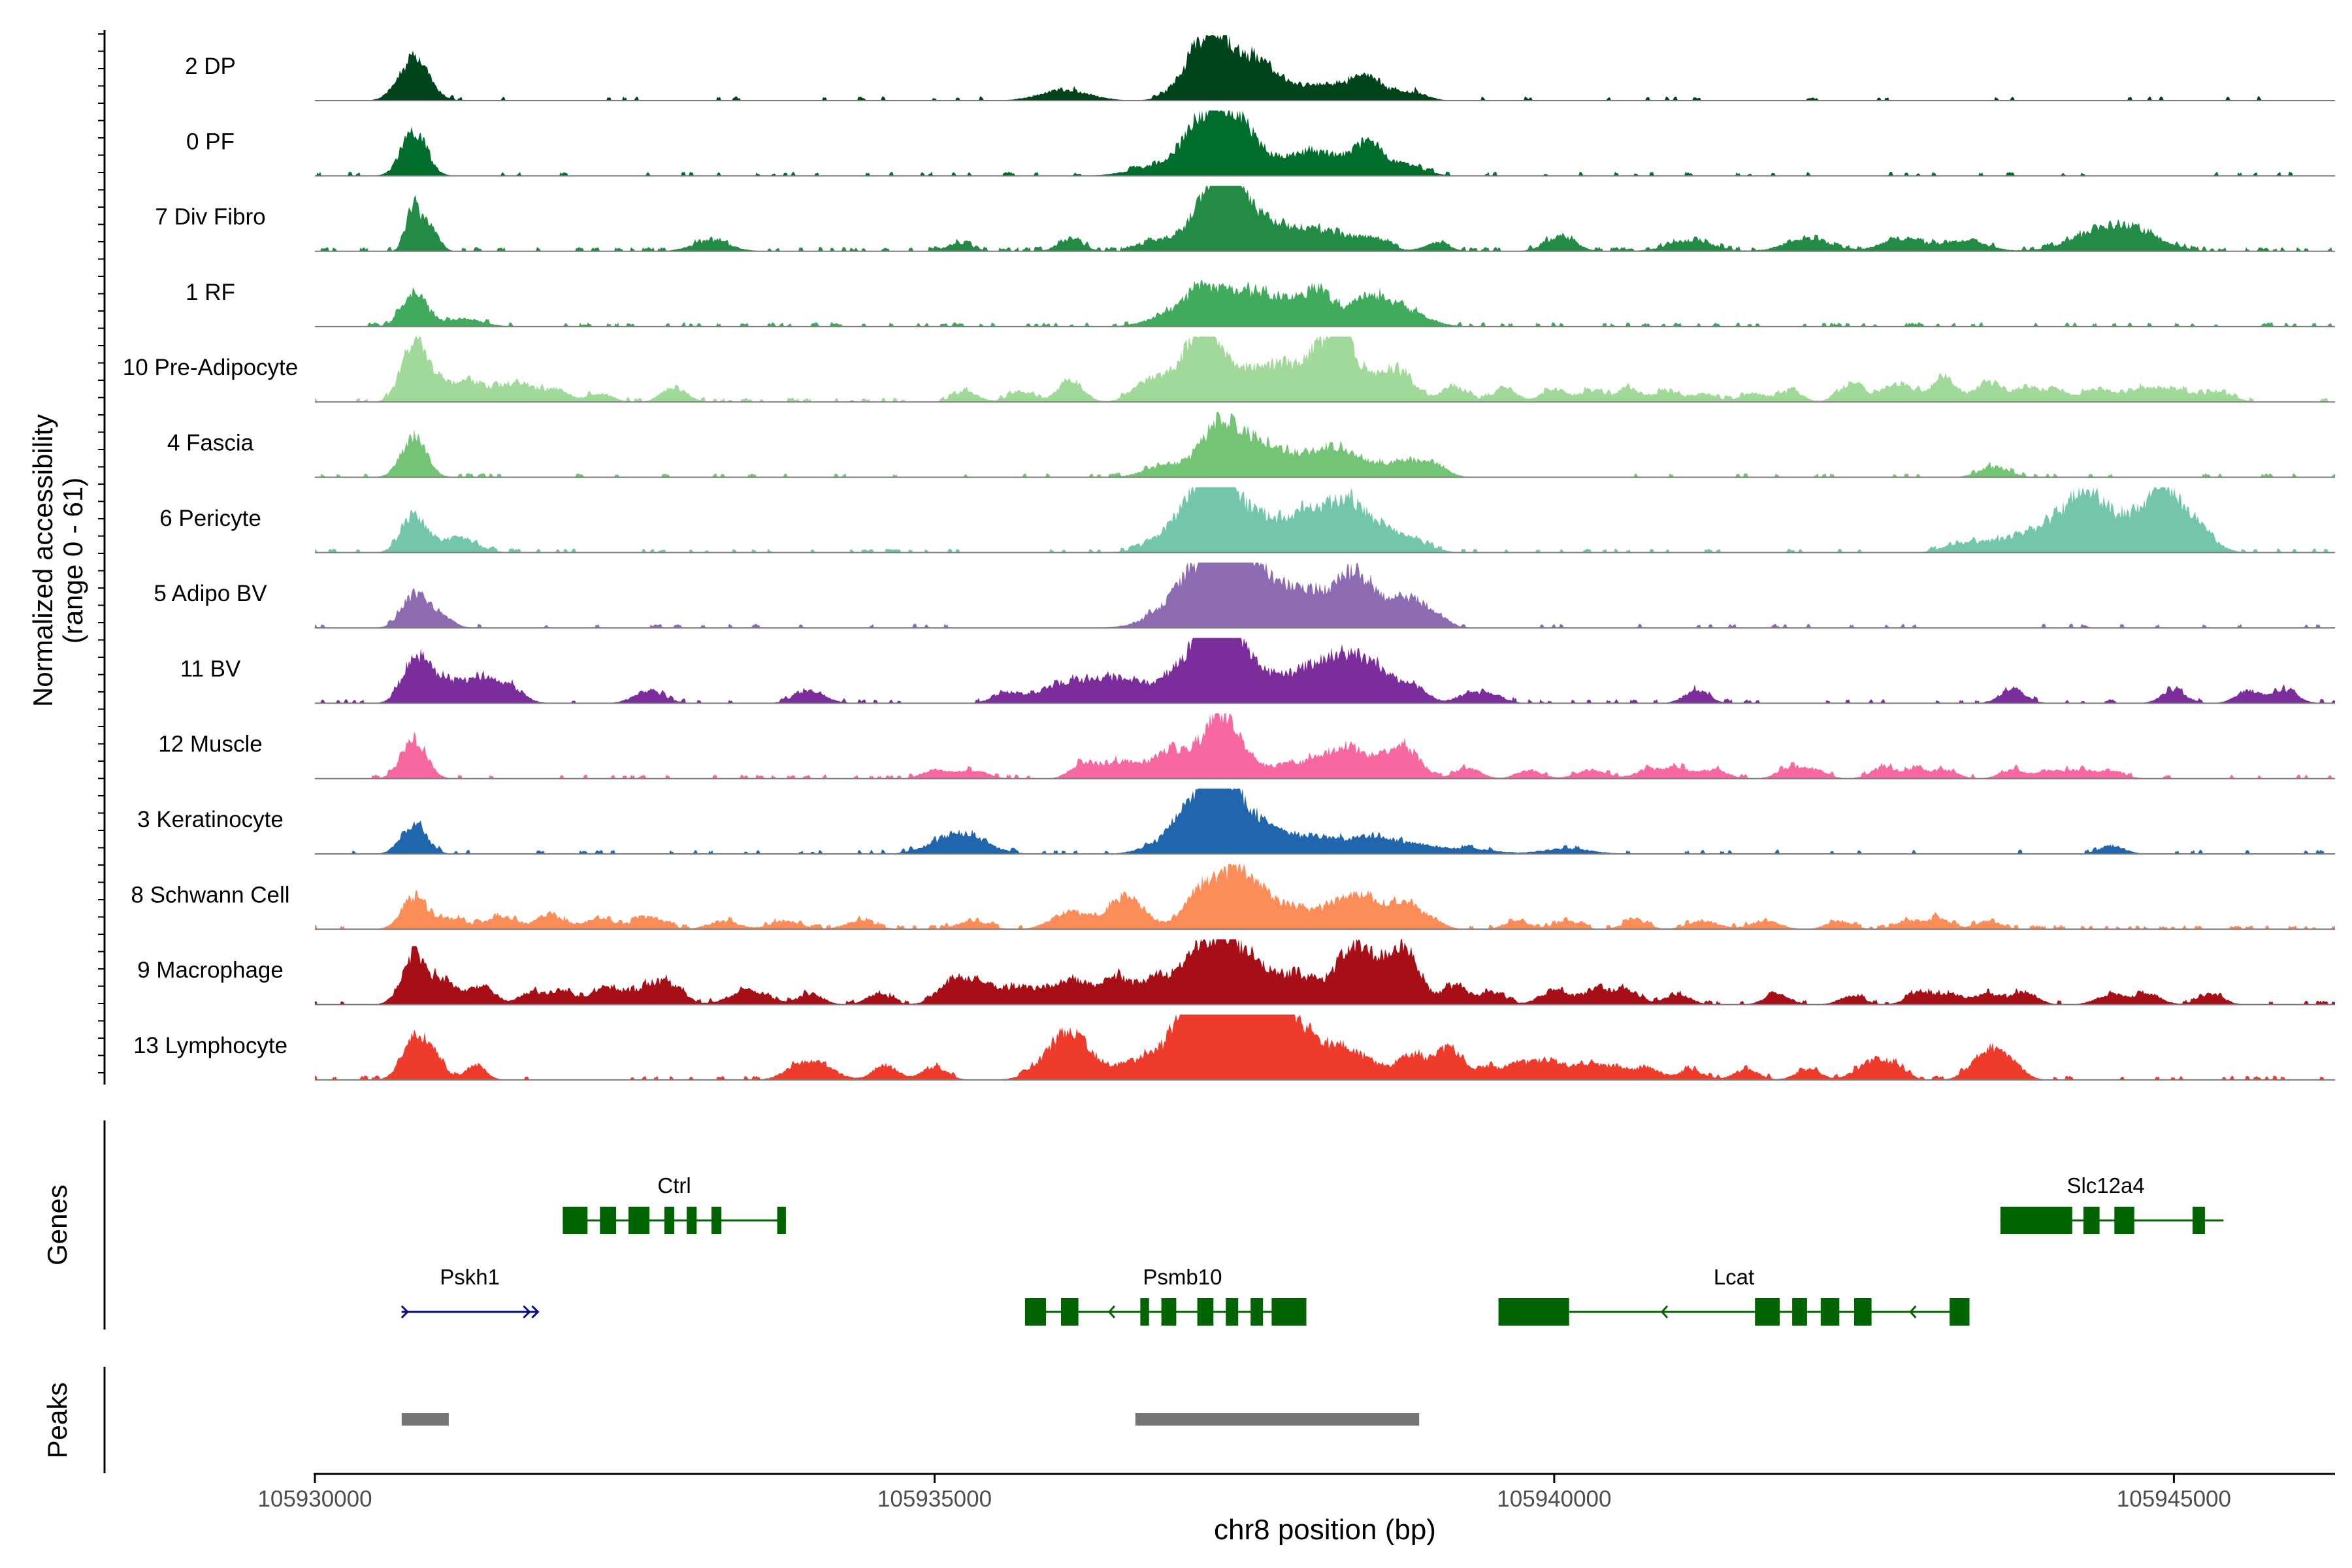 The height and width of the screenshot is (1568, 2352). What do you see at coordinates (57, 1420) in the screenshot?
I see `peaks-panel-label: Peaks` at bounding box center [57, 1420].